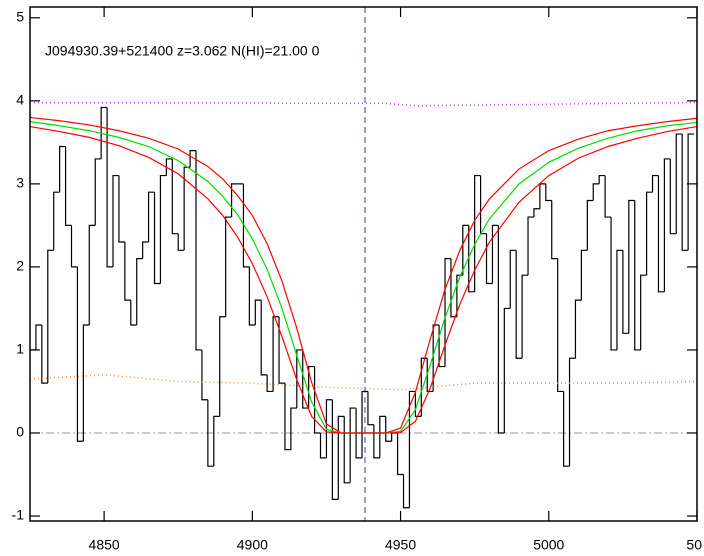 The width and height of the screenshot is (704, 556). What do you see at coordinates (252, 545) in the screenshot?
I see `x-tick-label: 4900` at bounding box center [252, 545].